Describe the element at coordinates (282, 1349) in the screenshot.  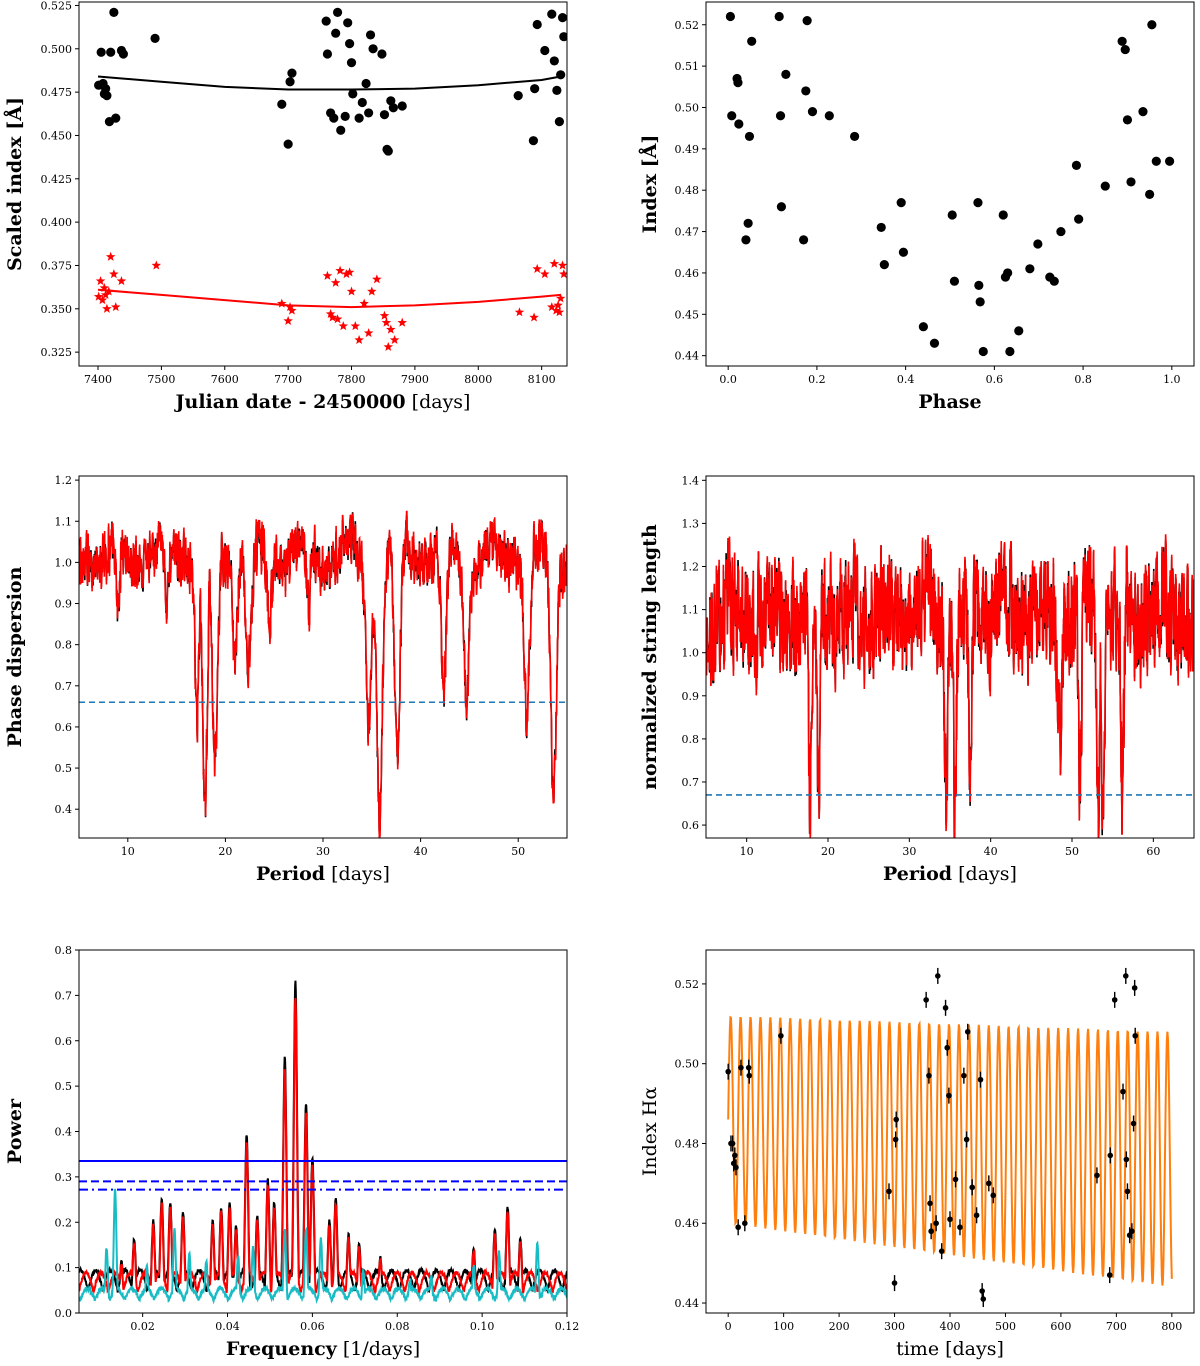
I see `x-axis-title-main: Frequency` at that location.